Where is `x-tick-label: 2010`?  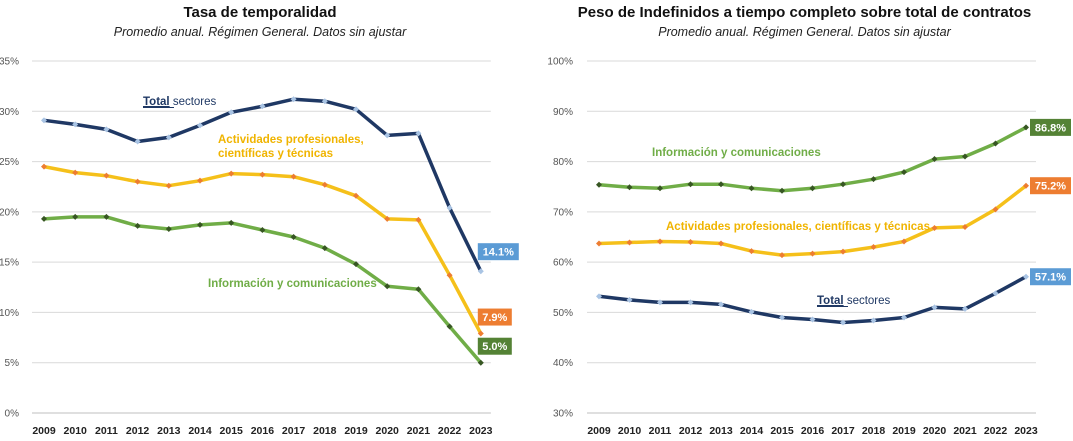 x-tick-label: 2010 is located at coordinates (76, 431).